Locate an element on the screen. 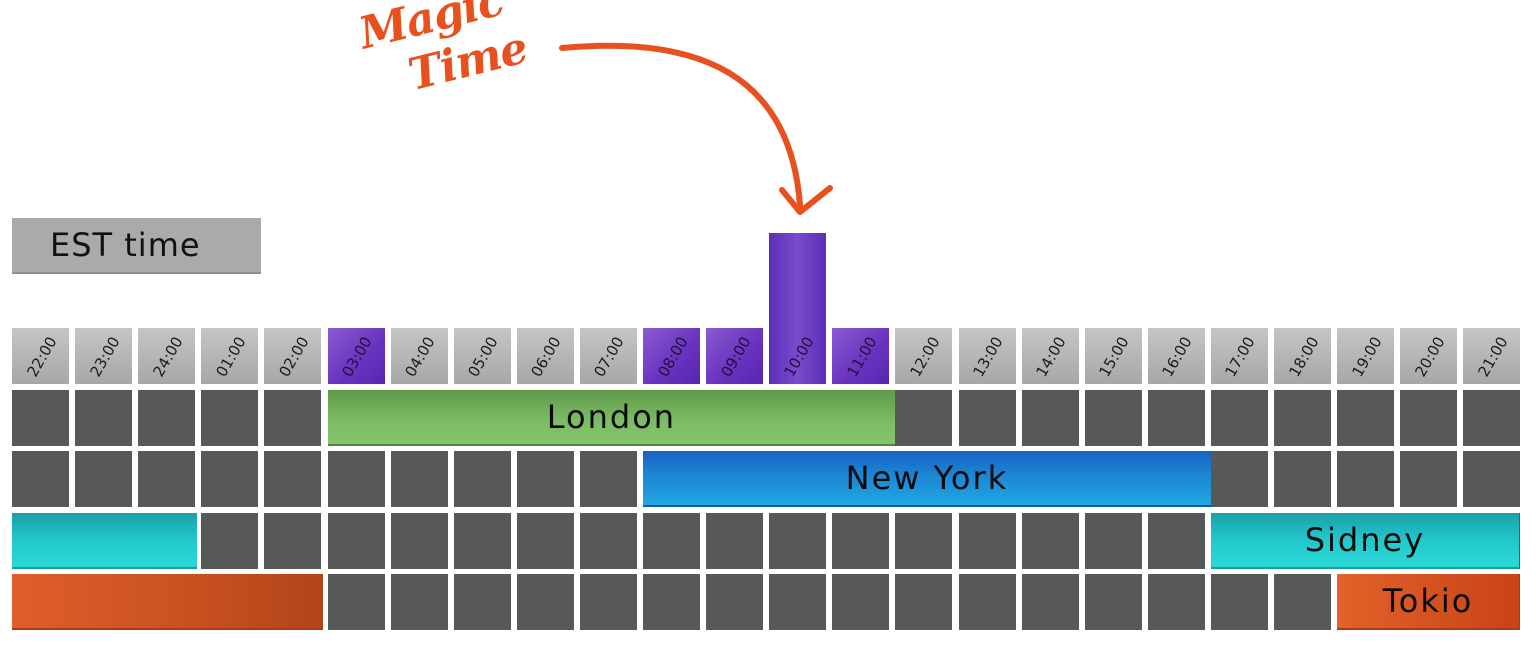 The image size is (1536, 646). hour-label: 03:00 is located at coordinates (357, 356).